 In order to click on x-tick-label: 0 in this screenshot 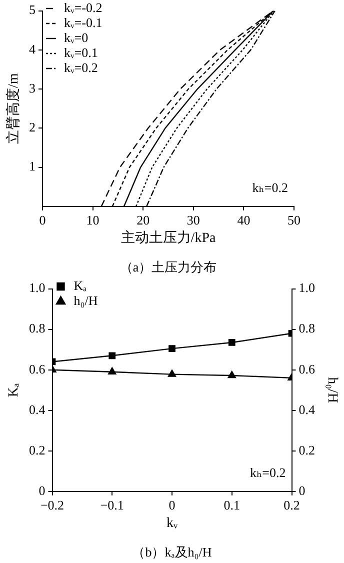, I will do `click(172, 505)`.